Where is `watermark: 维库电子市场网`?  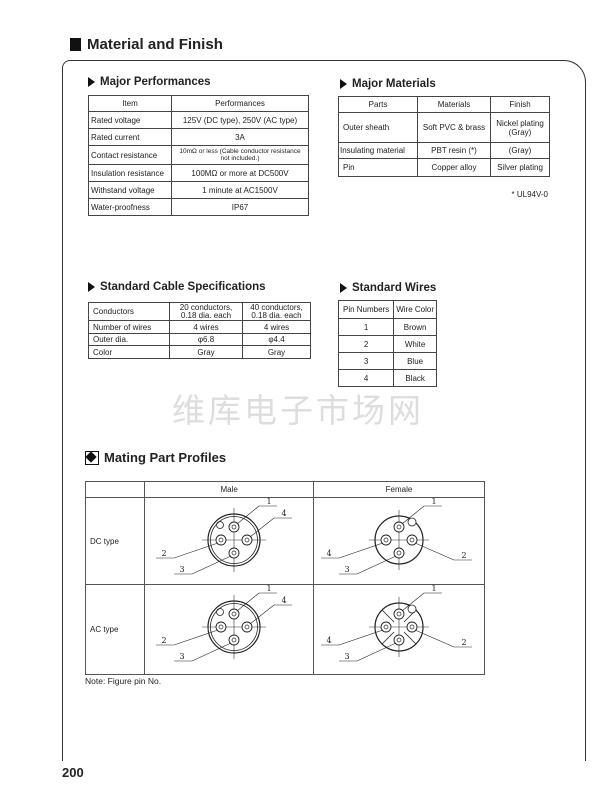 watermark: 维库电子市场网 is located at coordinates (298, 410).